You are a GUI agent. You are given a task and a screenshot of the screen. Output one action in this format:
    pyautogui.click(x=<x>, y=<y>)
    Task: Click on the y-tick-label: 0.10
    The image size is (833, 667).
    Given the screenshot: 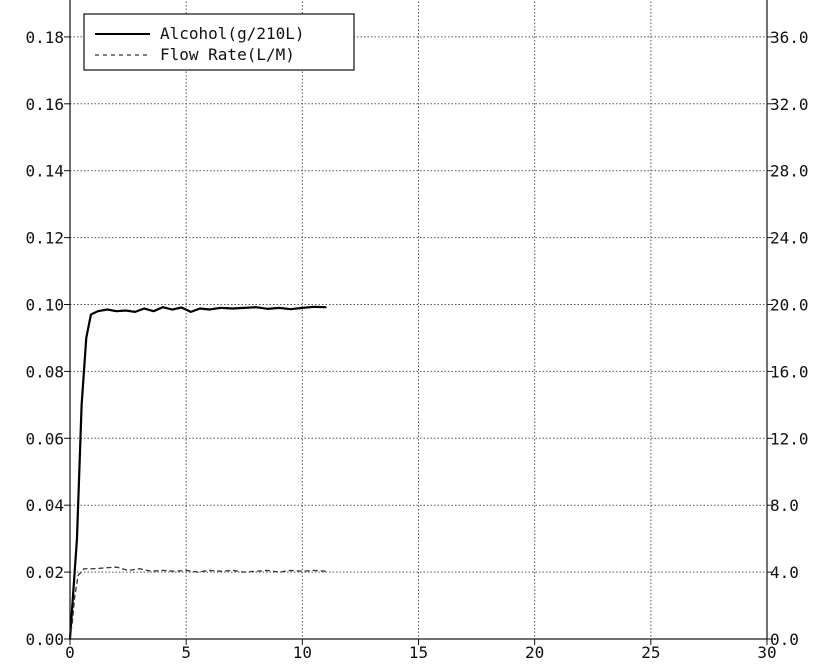 What is the action you would take?
    pyautogui.click(x=44, y=305)
    